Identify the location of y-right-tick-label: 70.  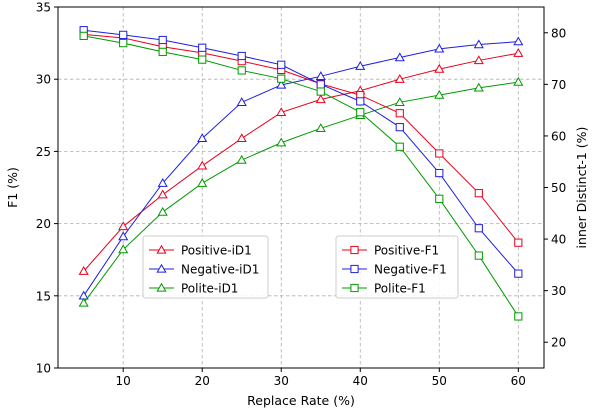
(558, 85).